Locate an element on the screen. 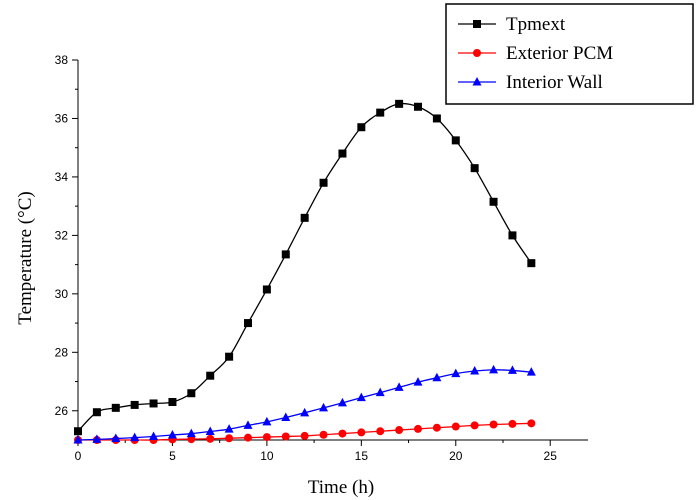  y-tick-label: 32 is located at coordinates (62, 235).